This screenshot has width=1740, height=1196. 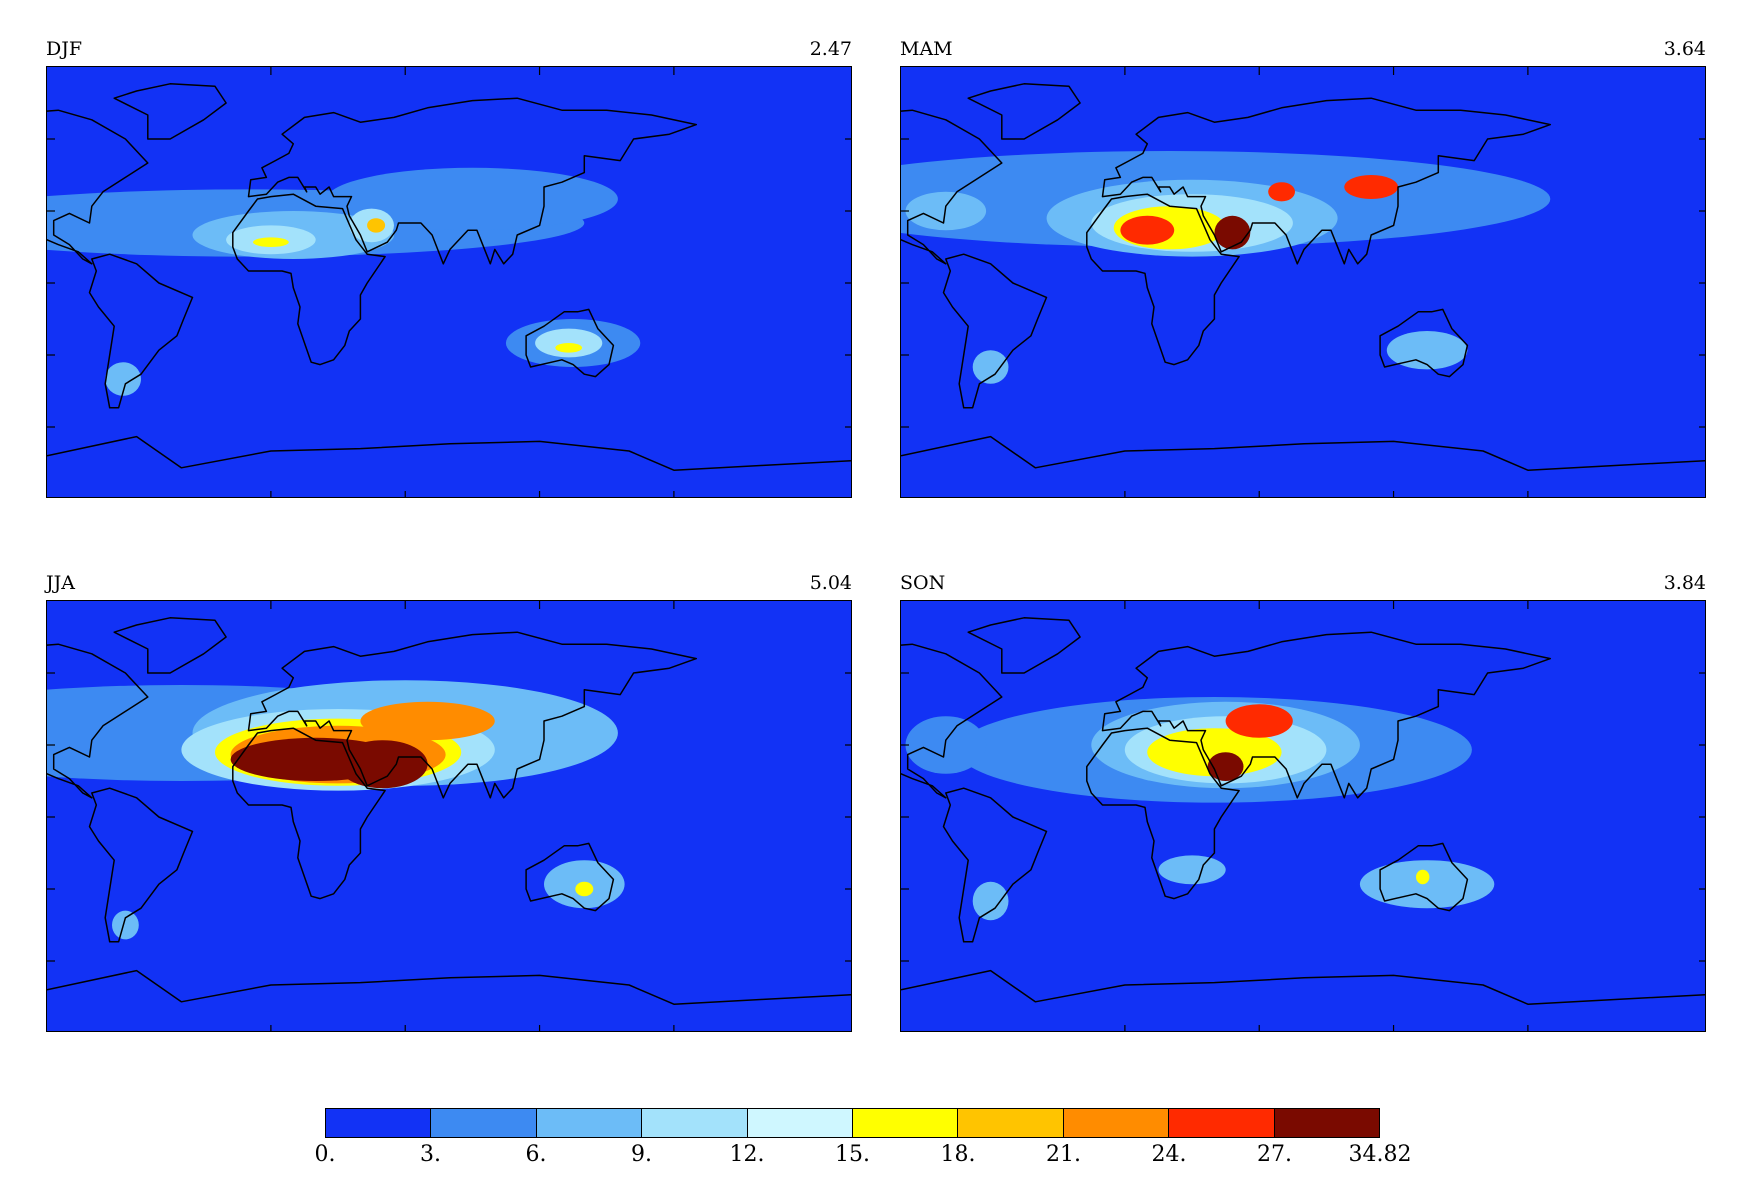 I want to click on colorbar, so click(x=852, y=1123).